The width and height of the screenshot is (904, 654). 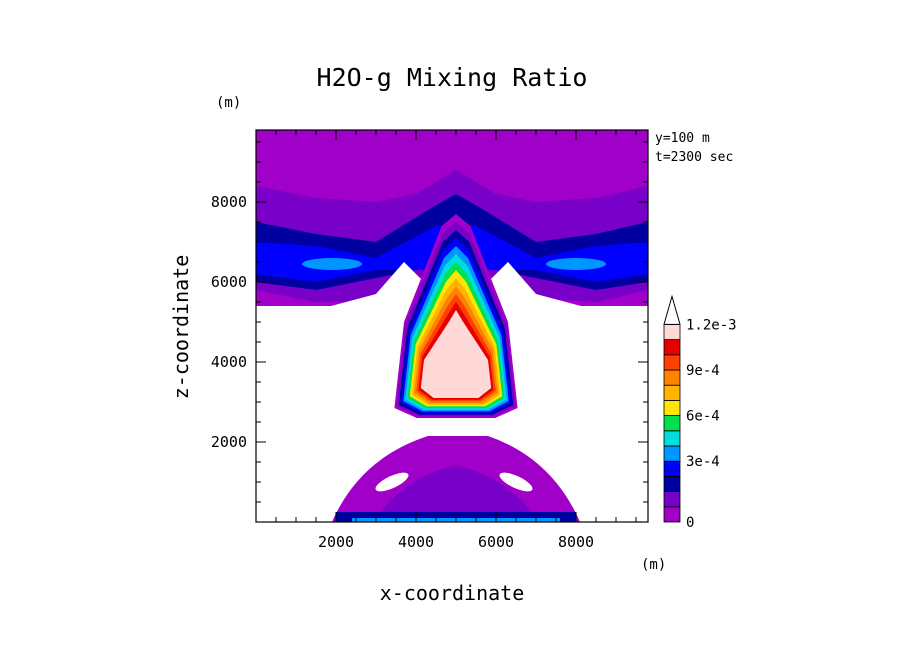 I want to click on colorbar-label: 9e-4, so click(x=703, y=371).